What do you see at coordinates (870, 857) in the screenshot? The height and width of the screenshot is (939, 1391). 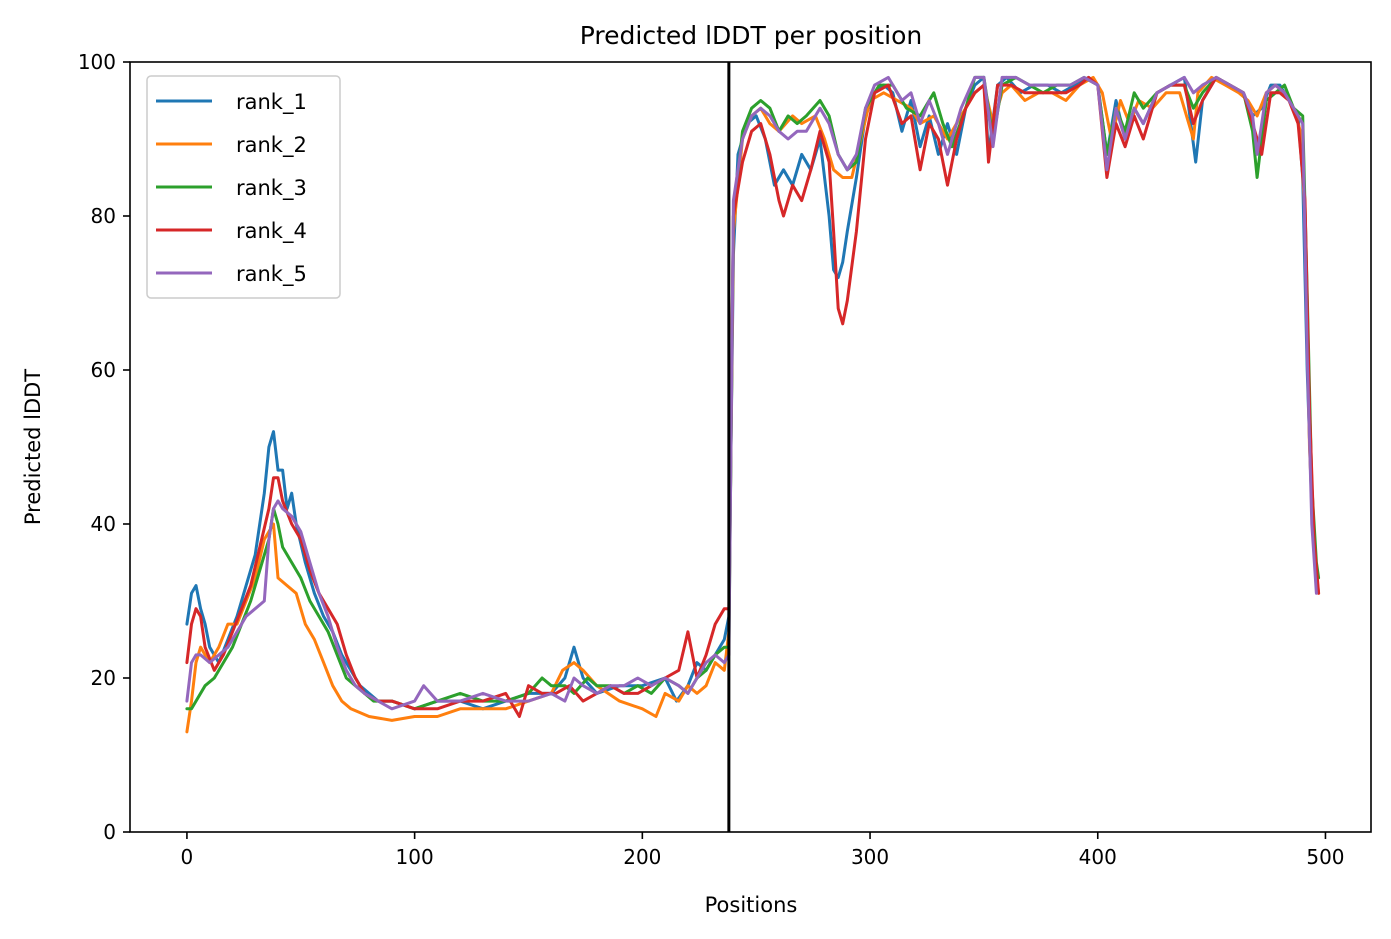 I see `x-tick-label: 300` at bounding box center [870, 857].